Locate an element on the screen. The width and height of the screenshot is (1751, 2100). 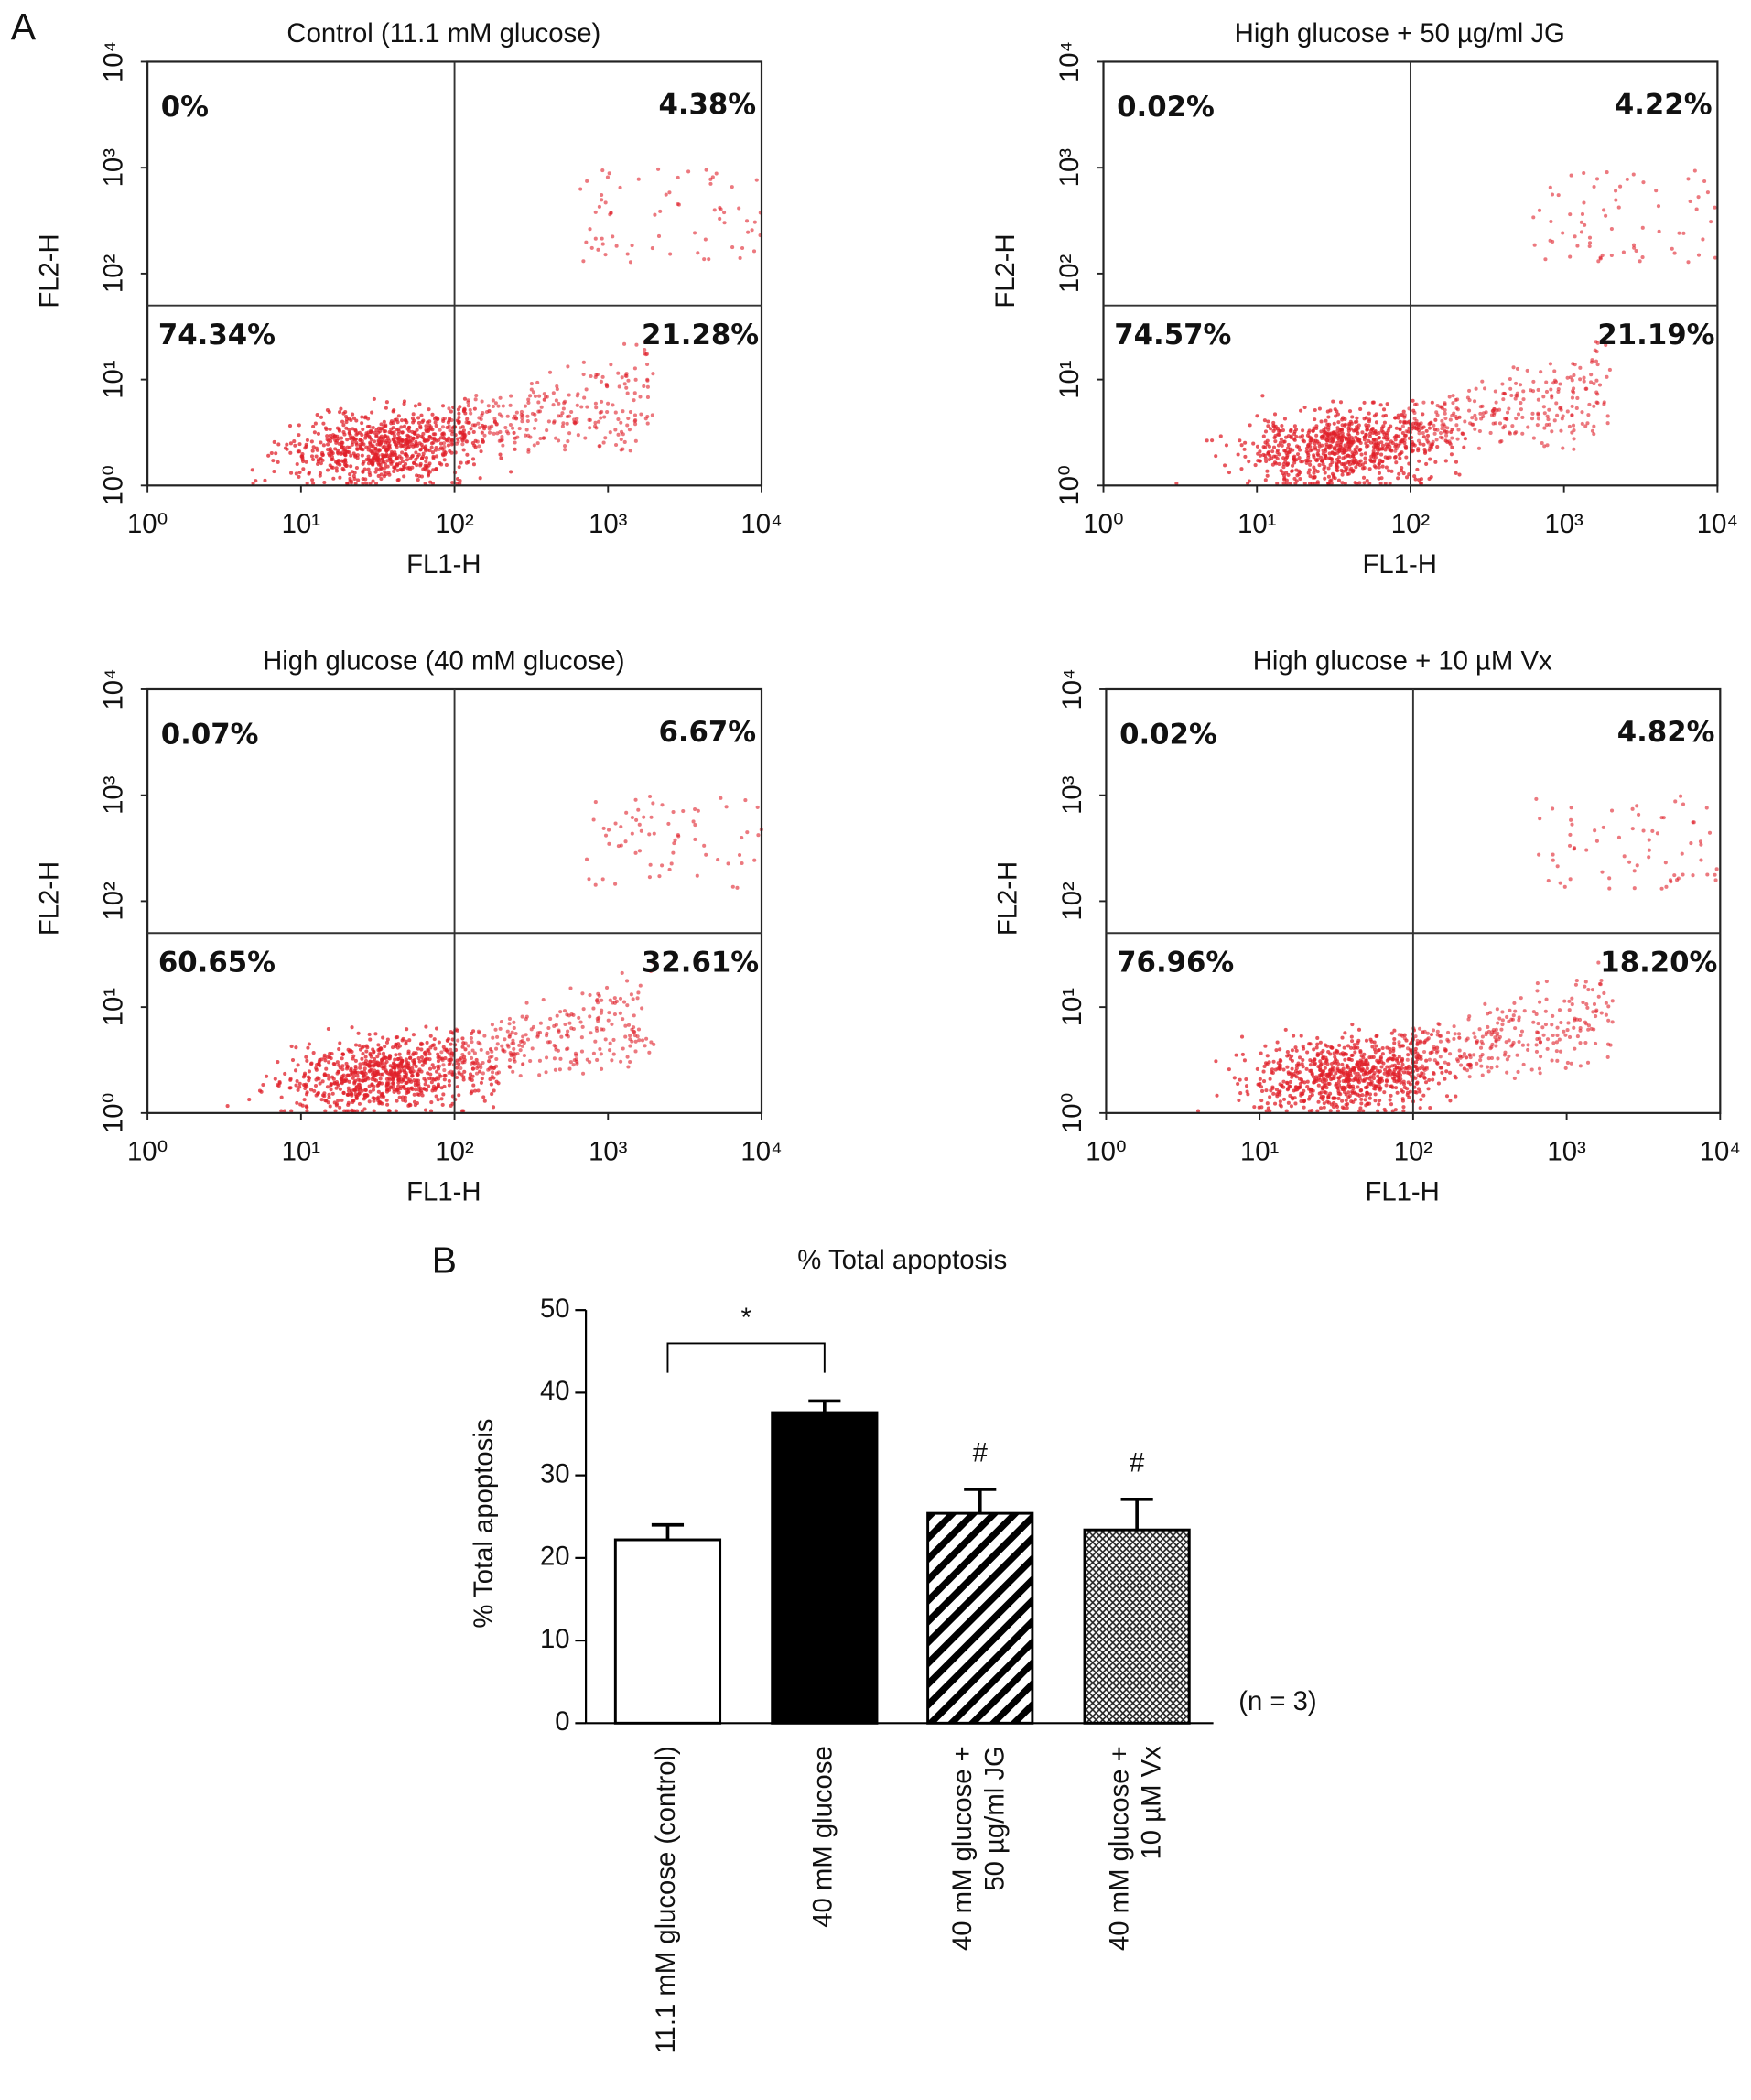
y-tick-label: 10⁴ is located at coordinates (1072, 688).